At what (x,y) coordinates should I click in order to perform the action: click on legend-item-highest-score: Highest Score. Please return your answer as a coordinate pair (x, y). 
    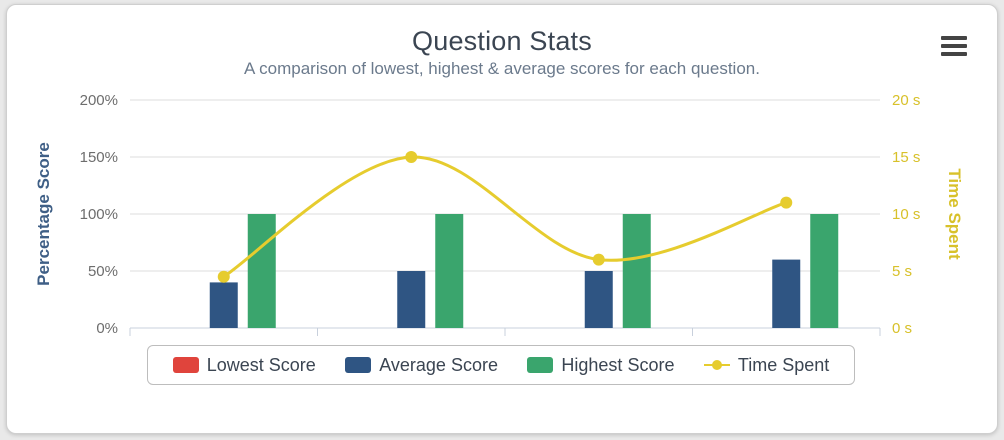
    Looking at the image, I should click on (600, 365).